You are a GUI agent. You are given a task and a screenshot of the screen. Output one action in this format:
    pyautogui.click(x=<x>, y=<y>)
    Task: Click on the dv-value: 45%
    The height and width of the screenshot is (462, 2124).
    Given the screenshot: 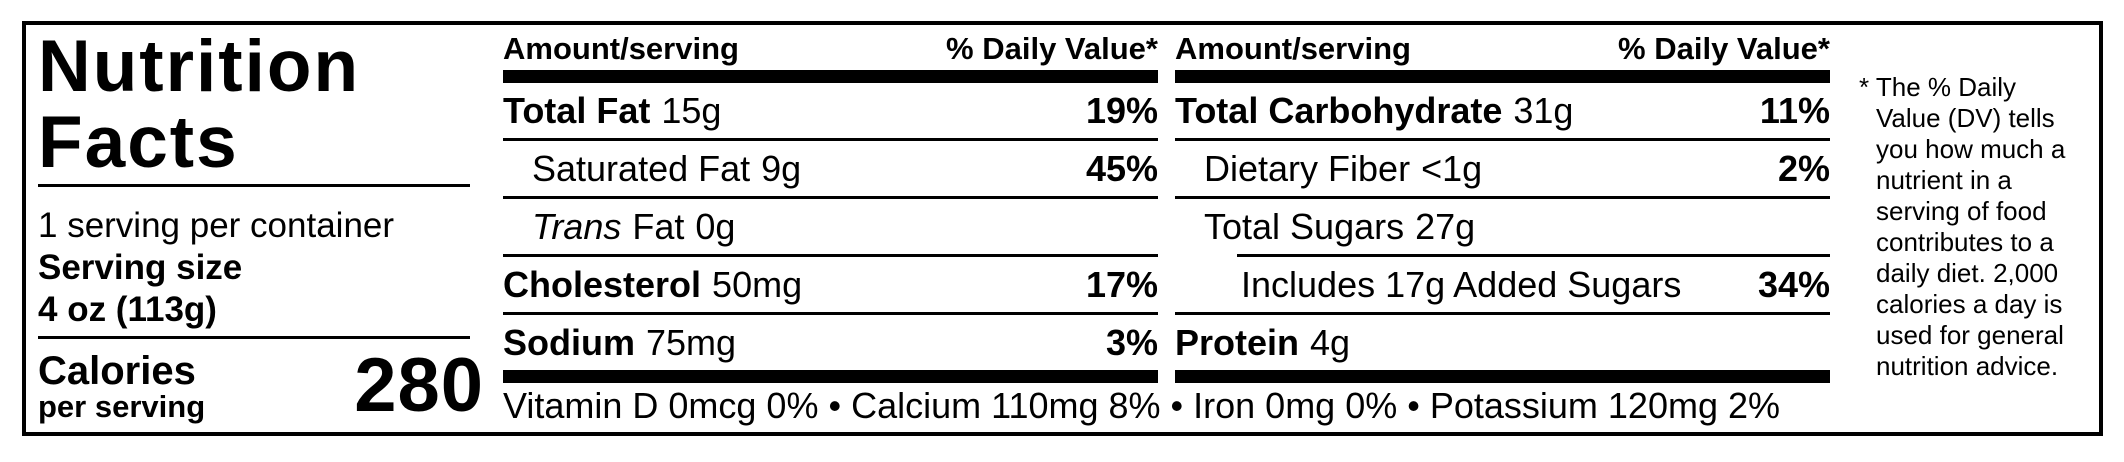 What is the action you would take?
    pyautogui.click(x=1121, y=168)
    